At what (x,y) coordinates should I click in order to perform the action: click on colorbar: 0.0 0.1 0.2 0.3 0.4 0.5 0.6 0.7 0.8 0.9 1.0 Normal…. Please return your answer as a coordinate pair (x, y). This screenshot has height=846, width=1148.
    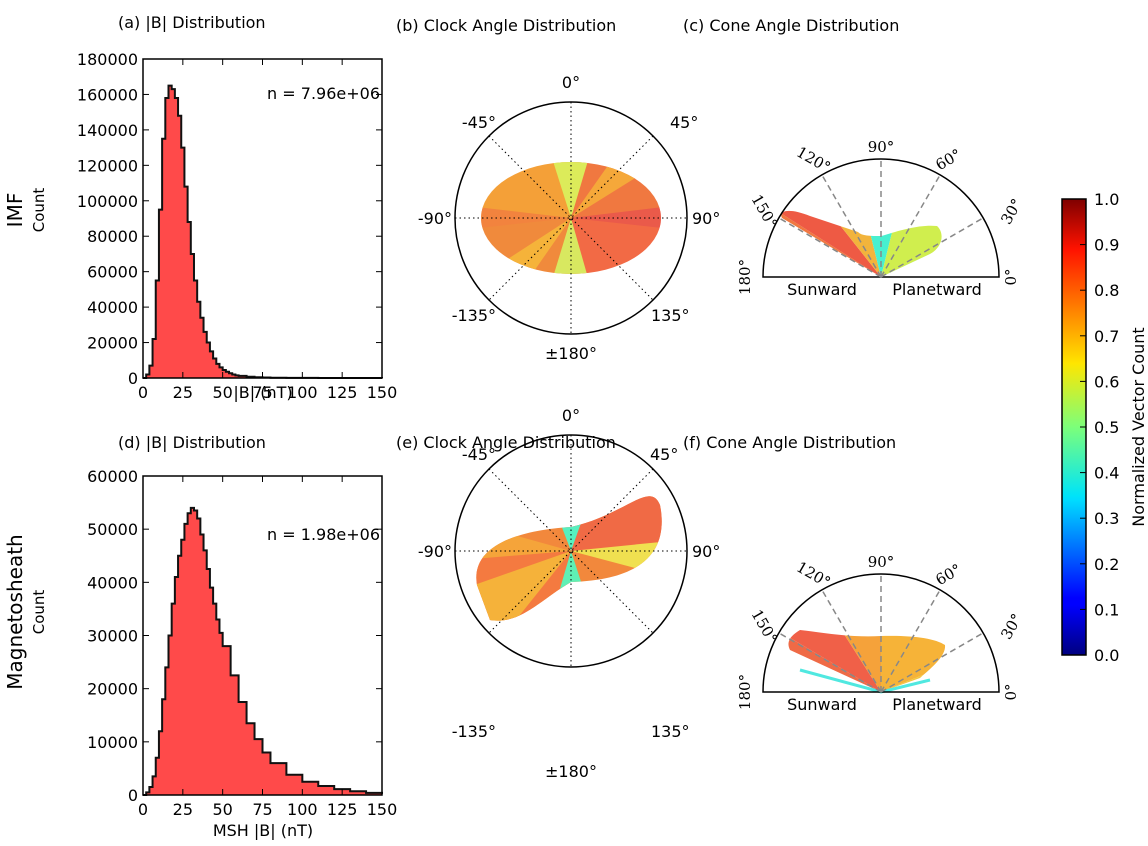
    Looking at the image, I should click on (1104, 427).